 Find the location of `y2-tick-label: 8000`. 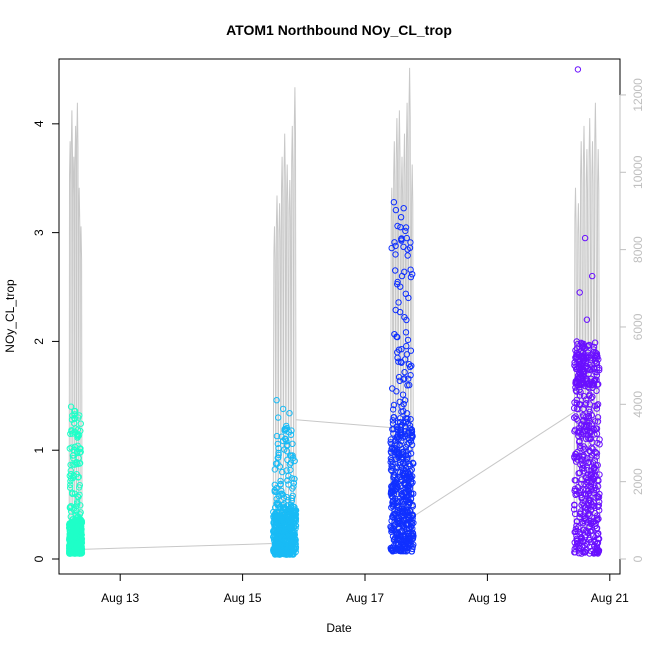

y2-tick-label: 8000 is located at coordinates (638, 249).